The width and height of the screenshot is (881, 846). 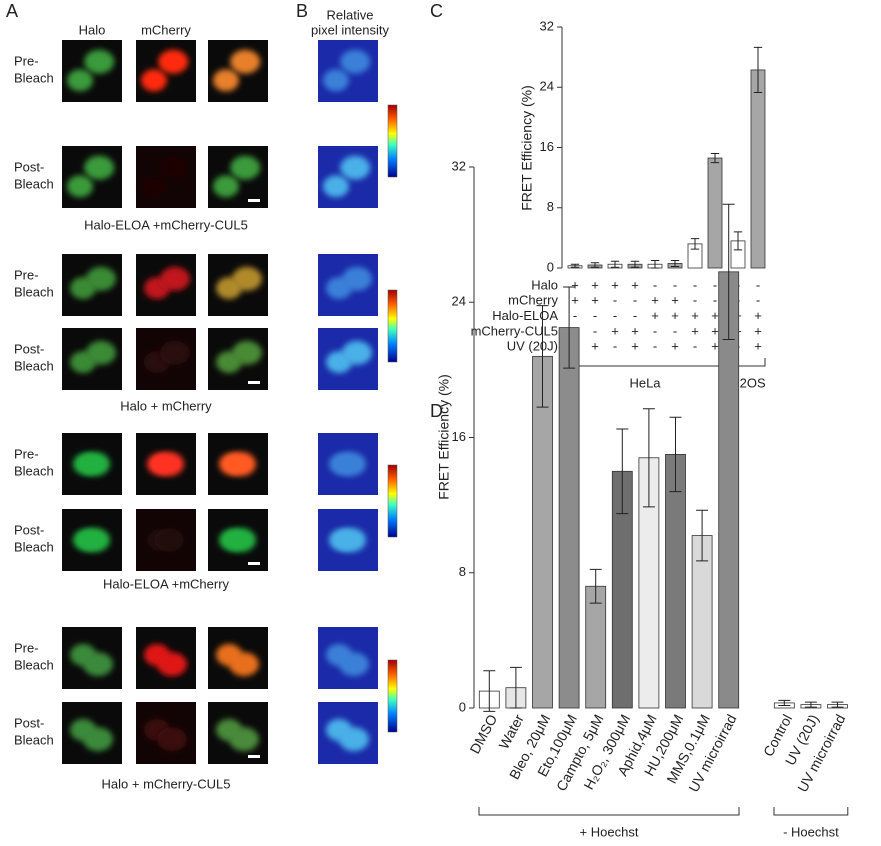 I want to click on row-label: Post-, so click(x=29, y=166).